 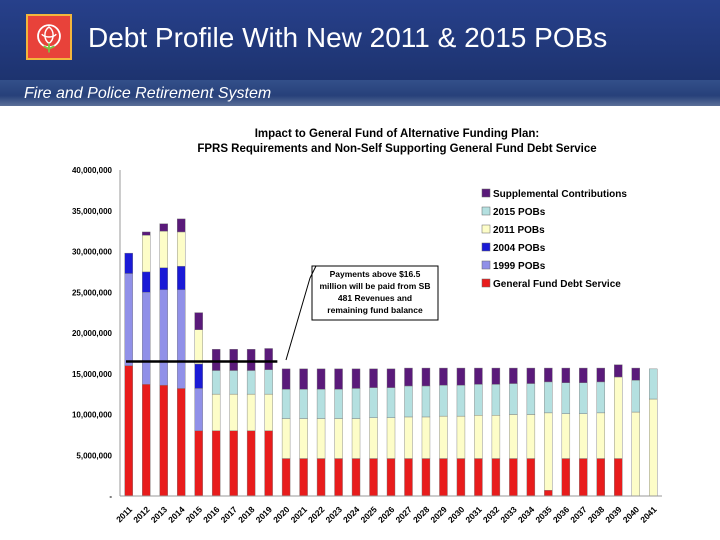 What do you see at coordinates (110, 496) in the screenshot?
I see `y-tick-label: -` at bounding box center [110, 496].